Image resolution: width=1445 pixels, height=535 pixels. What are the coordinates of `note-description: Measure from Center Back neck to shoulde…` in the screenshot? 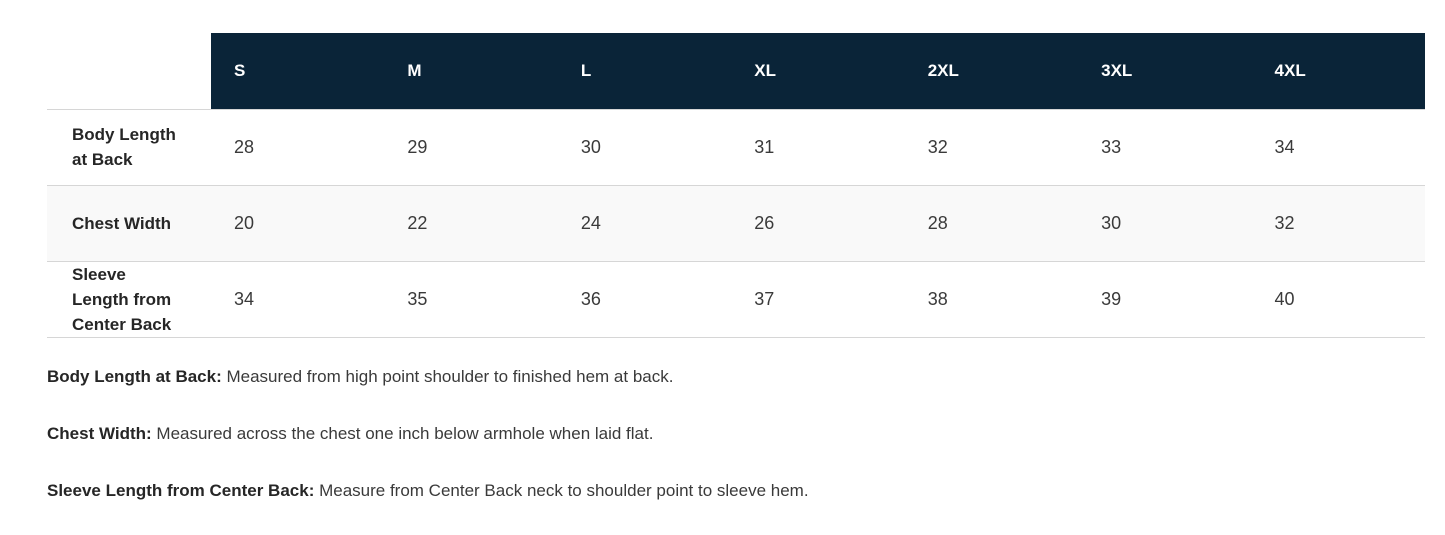 It's located at (564, 490).